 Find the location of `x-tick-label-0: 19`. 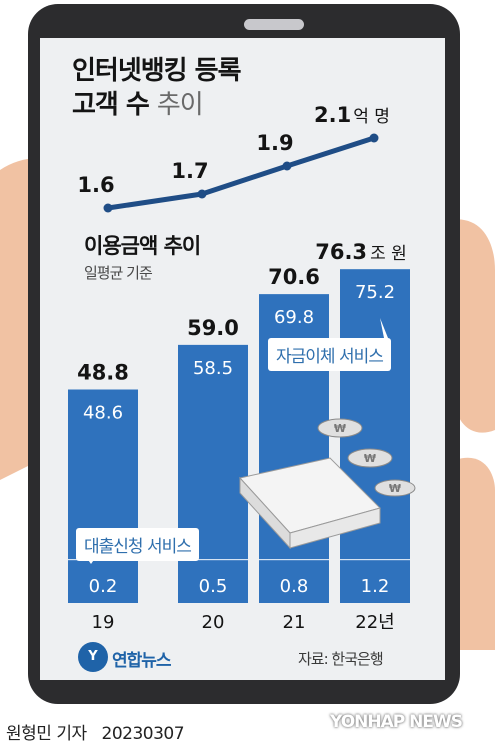

x-tick-label-0: 19 is located at coordinates (103, 622).